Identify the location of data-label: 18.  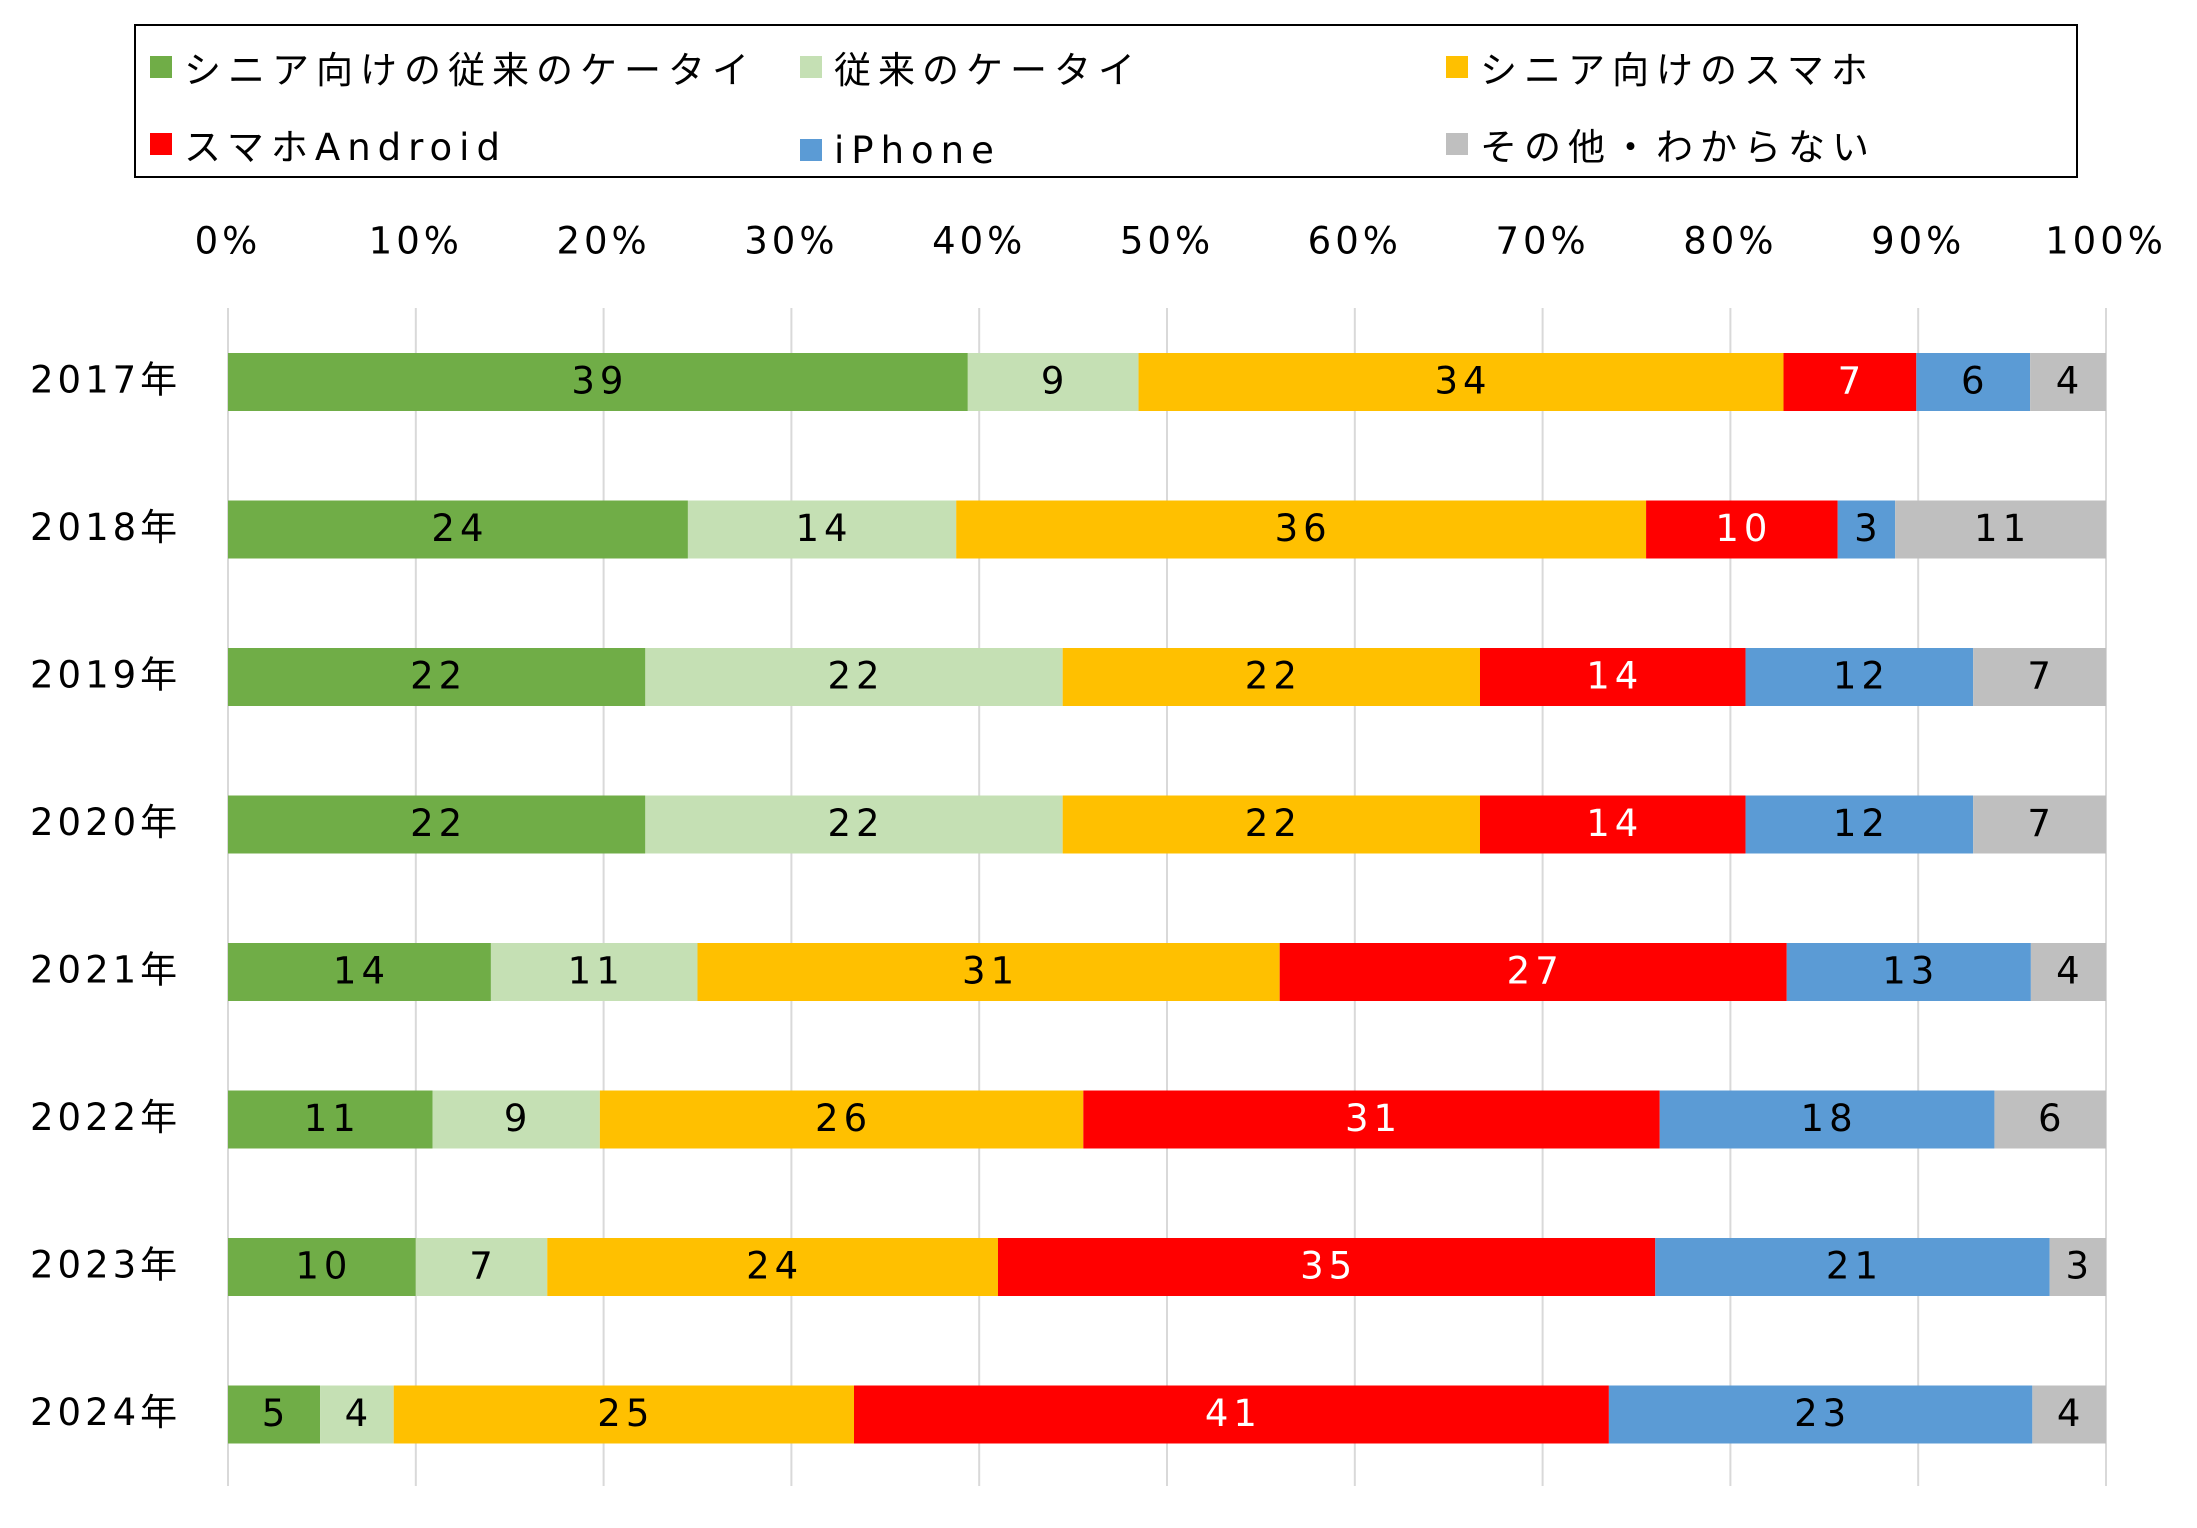
(1829, 1118).